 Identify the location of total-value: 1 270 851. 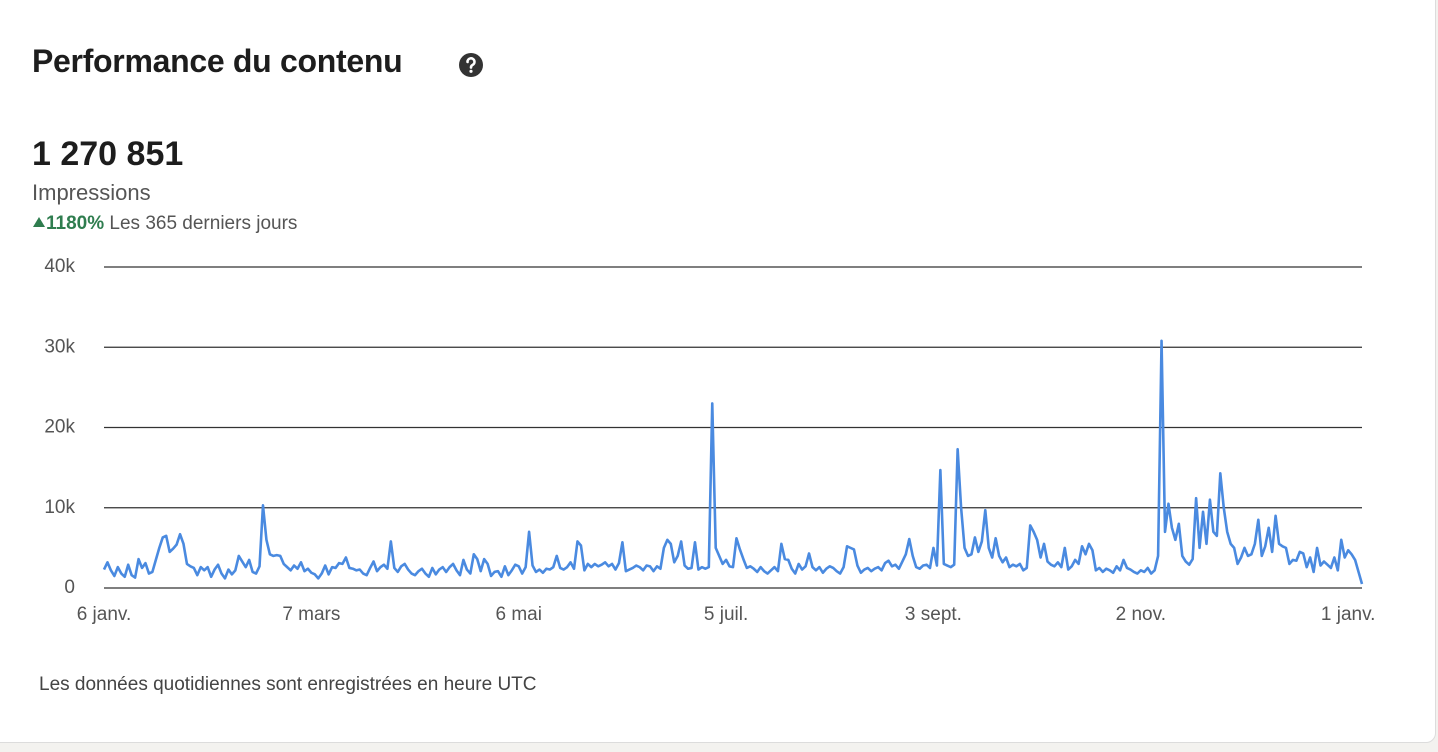
(108, 154).